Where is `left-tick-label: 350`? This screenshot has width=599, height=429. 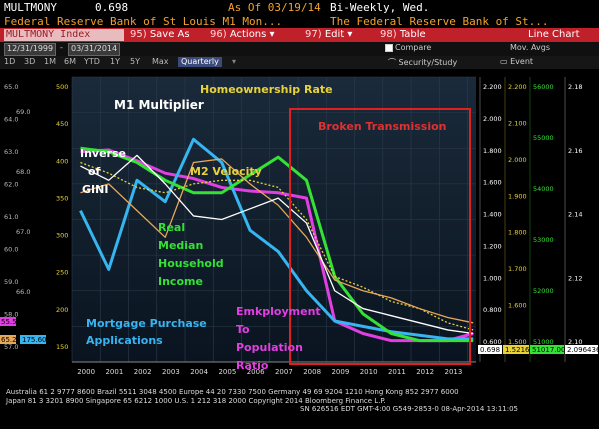 left-tick-label: 350 is located at coordinates (62, 198).